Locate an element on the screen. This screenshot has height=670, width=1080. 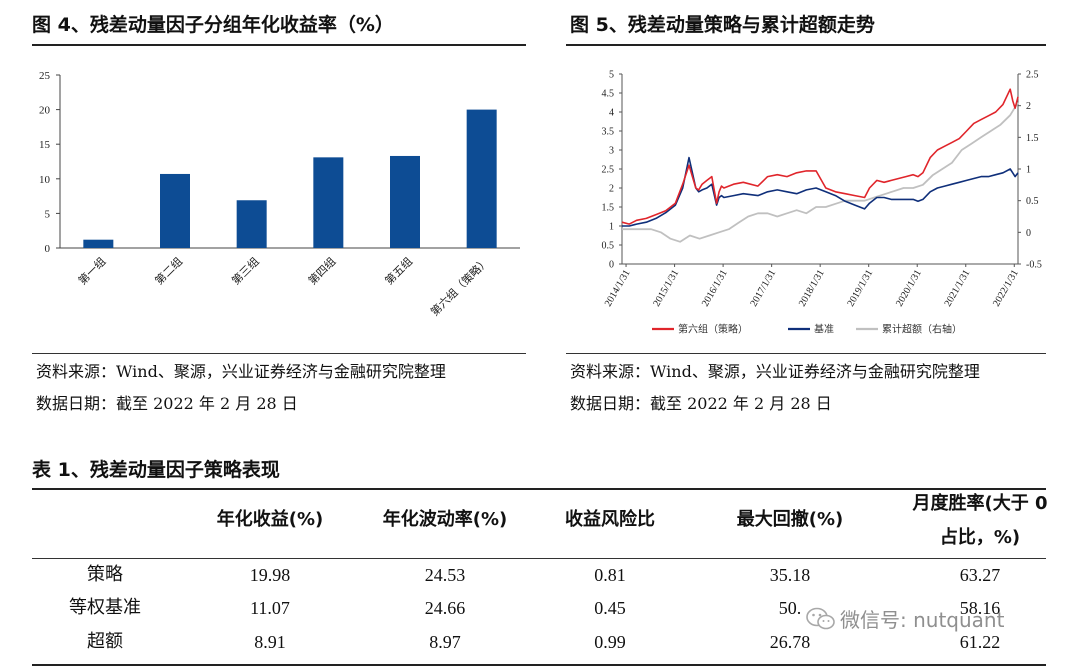
strategy-line is located at coordinates (820, 156).